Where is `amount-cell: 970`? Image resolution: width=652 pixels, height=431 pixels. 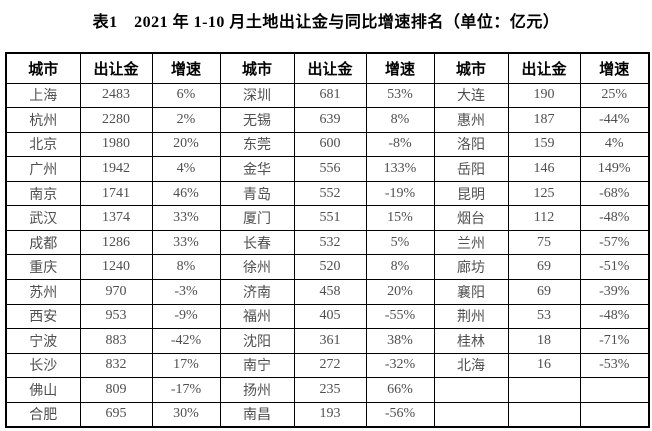
amount-cell: 970 is located at coordinates (116, 292).